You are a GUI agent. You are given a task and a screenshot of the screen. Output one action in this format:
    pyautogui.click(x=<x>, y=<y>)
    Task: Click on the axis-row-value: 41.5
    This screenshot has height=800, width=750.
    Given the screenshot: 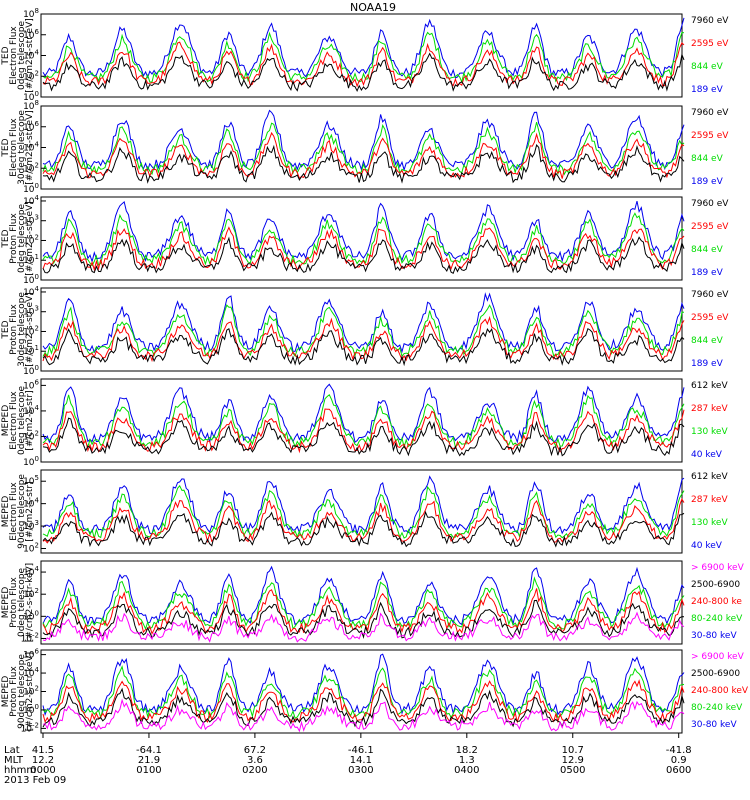 What is the action you would take?
    pyautogui.click(x=43, y=750)
    